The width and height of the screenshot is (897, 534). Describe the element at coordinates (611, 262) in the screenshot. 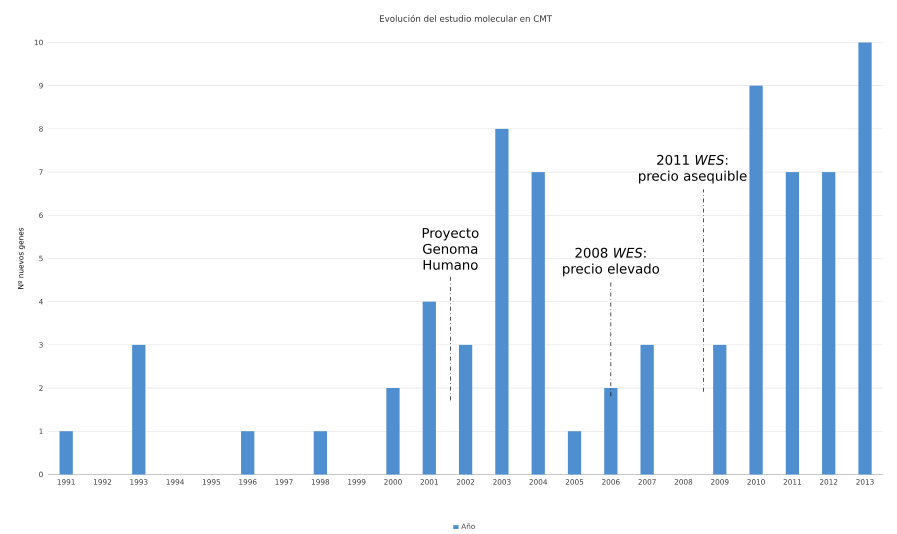

I see `annotation: 2008 WES: precio elevado` at that location.